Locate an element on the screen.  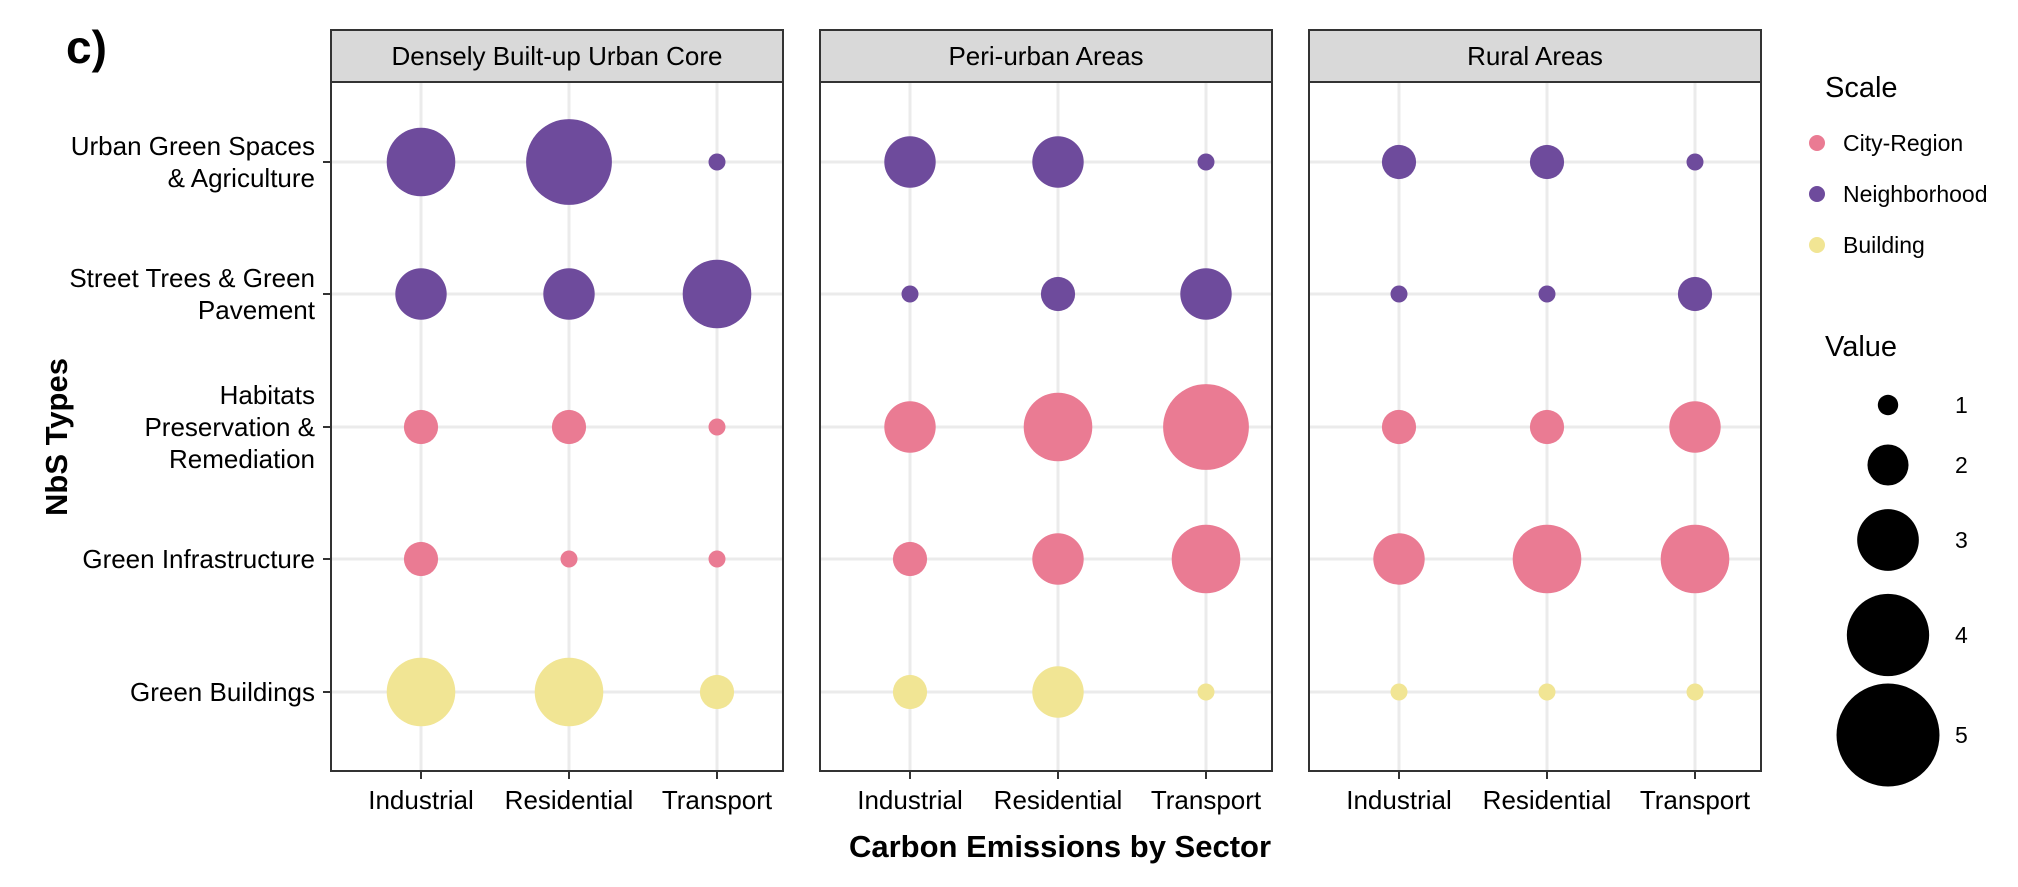
legend-value-label: 5 is located at coordinates (1961, 735).